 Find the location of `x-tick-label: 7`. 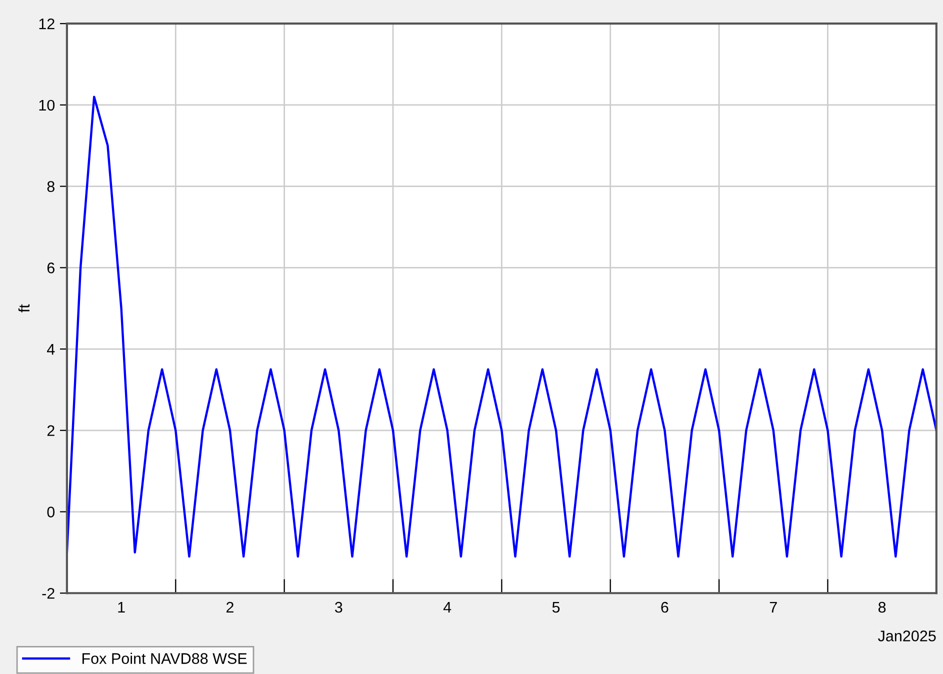

x-tick-label: 7 is located at coordinates (773, 607).